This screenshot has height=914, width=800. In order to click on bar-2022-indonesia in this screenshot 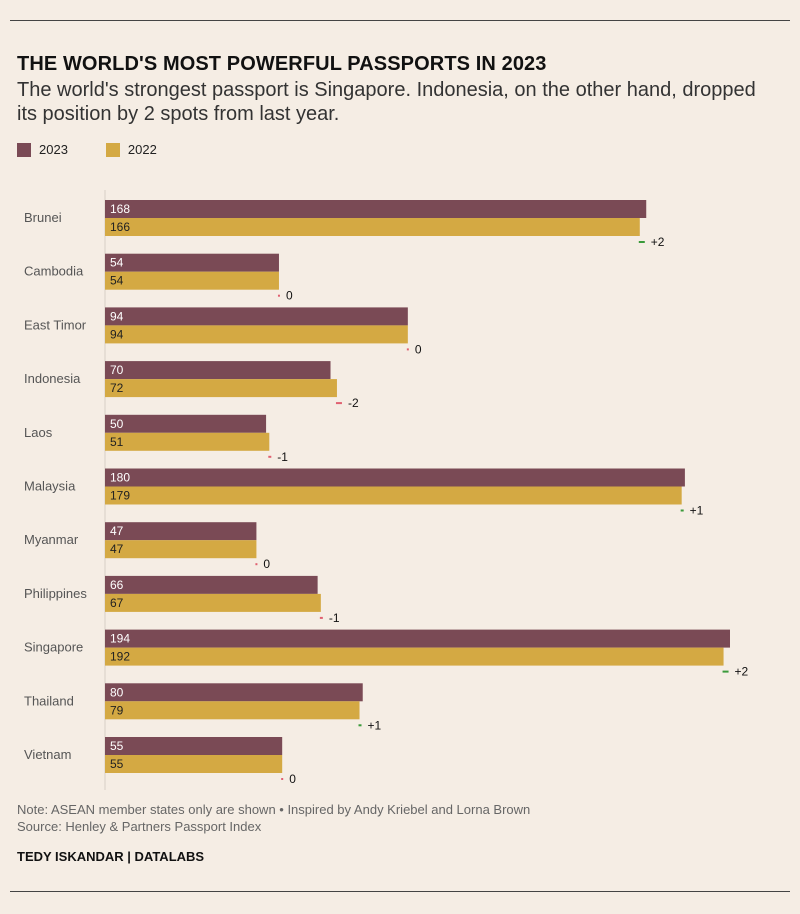, I will do `click(221, 388)`.